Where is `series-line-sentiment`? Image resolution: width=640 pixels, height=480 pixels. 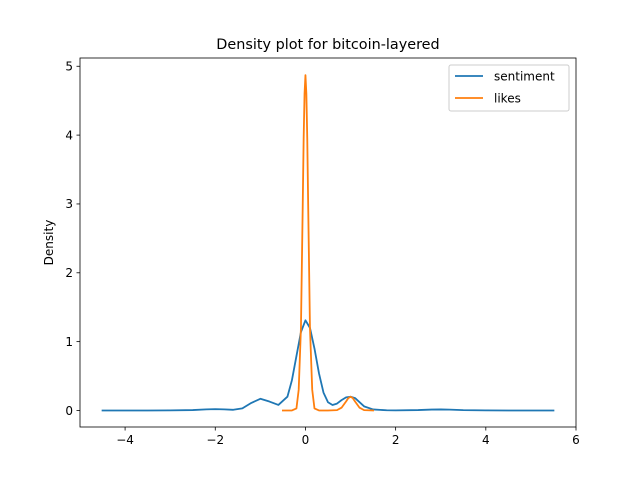
series-line-sentiment is located at coordinates (328, 365).